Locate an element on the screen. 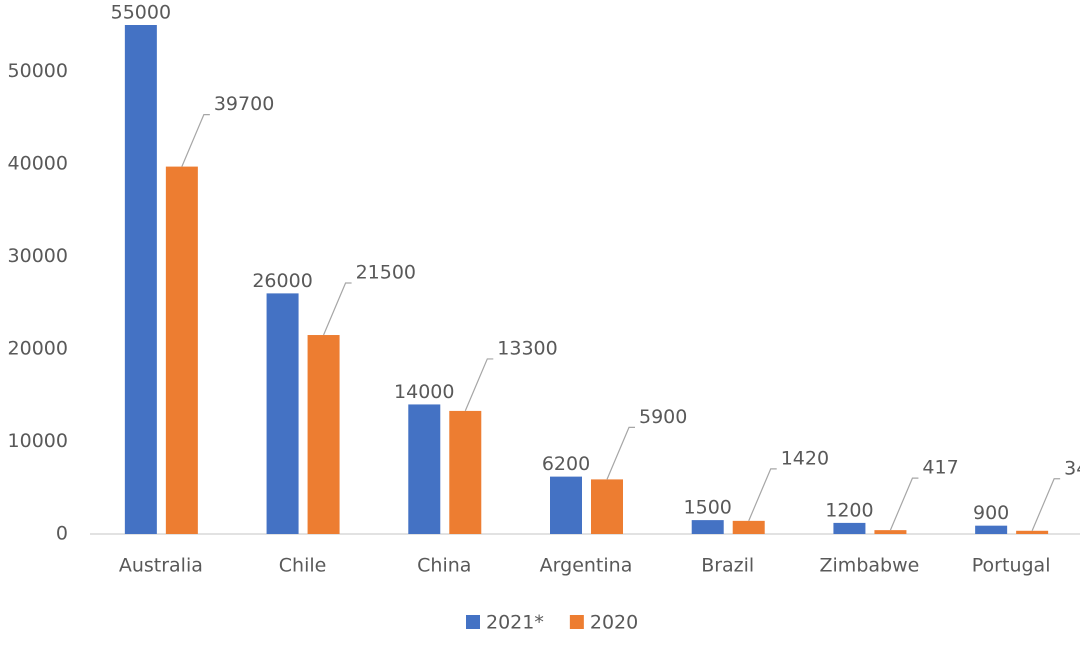 The width and height of the screenshot is (1080, 656). data-label: 1500 is located at coordinates (708, 508).